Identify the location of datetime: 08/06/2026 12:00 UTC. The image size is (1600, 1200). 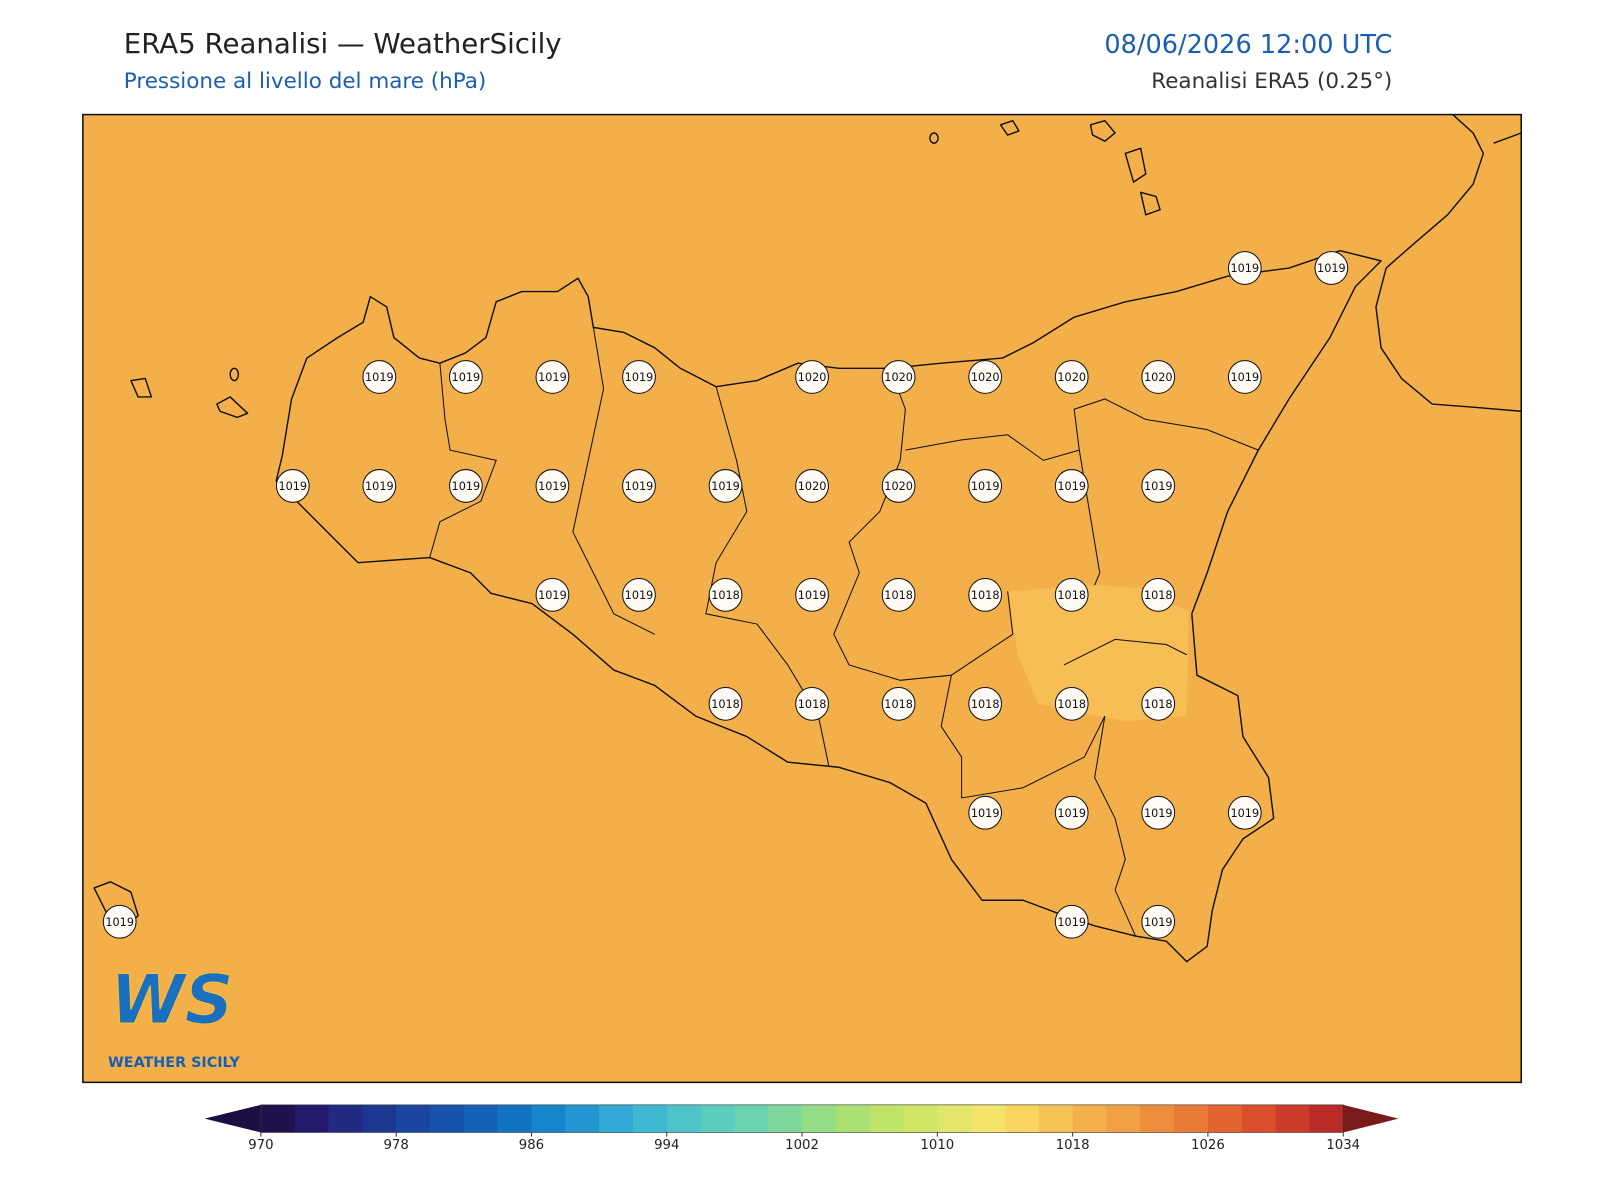
(1248, 45).